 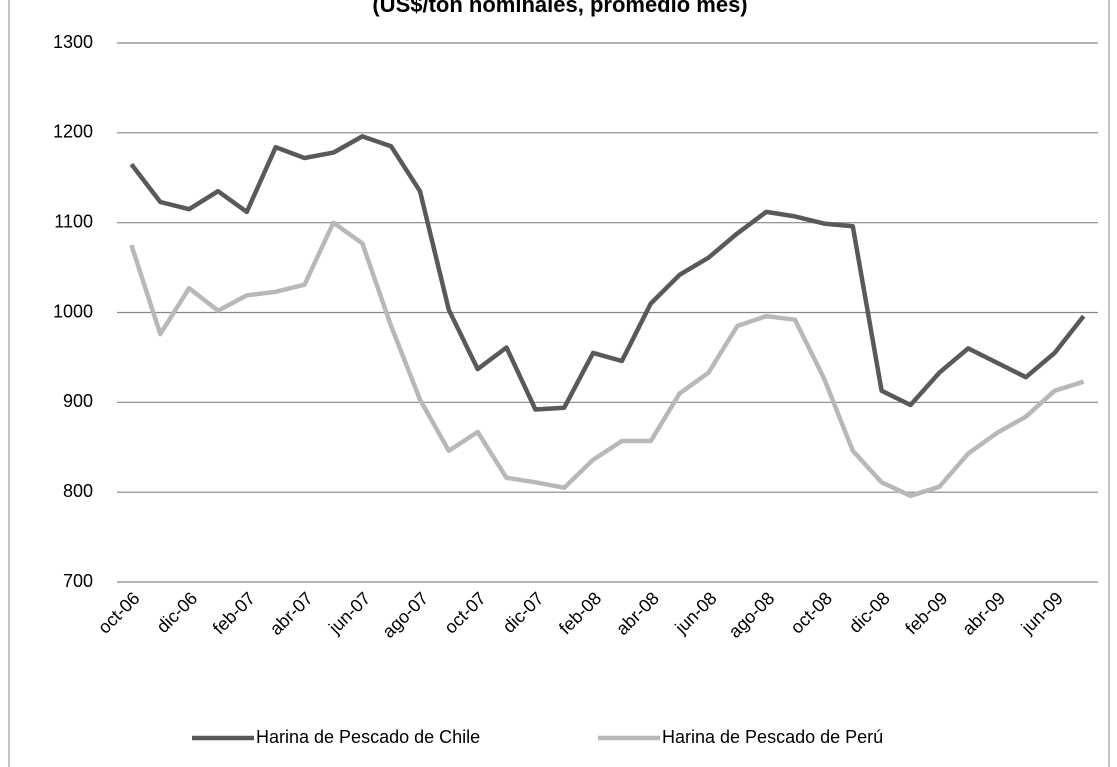 What do you see at coordinates (78, 491) in the screenshot?
I see `y-tick-label: 800` at bounding box center [78, 491].